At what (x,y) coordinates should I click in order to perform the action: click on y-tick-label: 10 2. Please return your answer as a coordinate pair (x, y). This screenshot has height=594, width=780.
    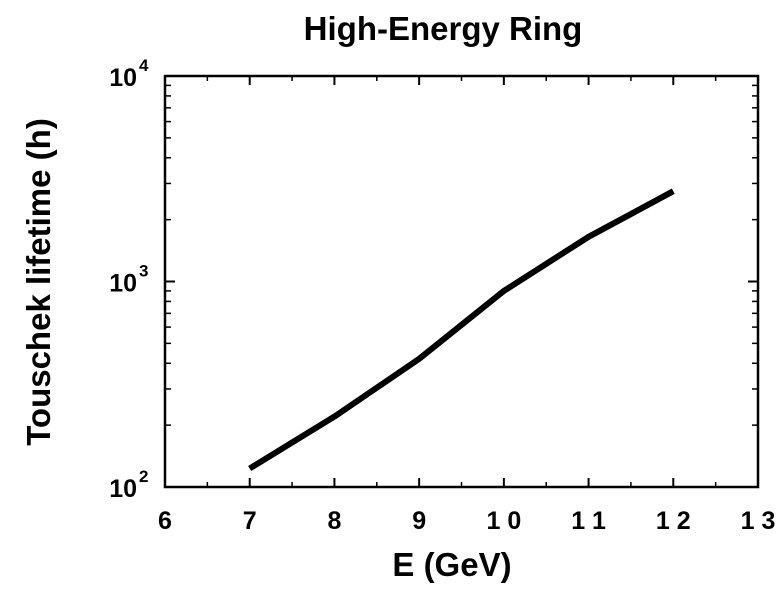
    Looking at the image, I should click on (128, 485).